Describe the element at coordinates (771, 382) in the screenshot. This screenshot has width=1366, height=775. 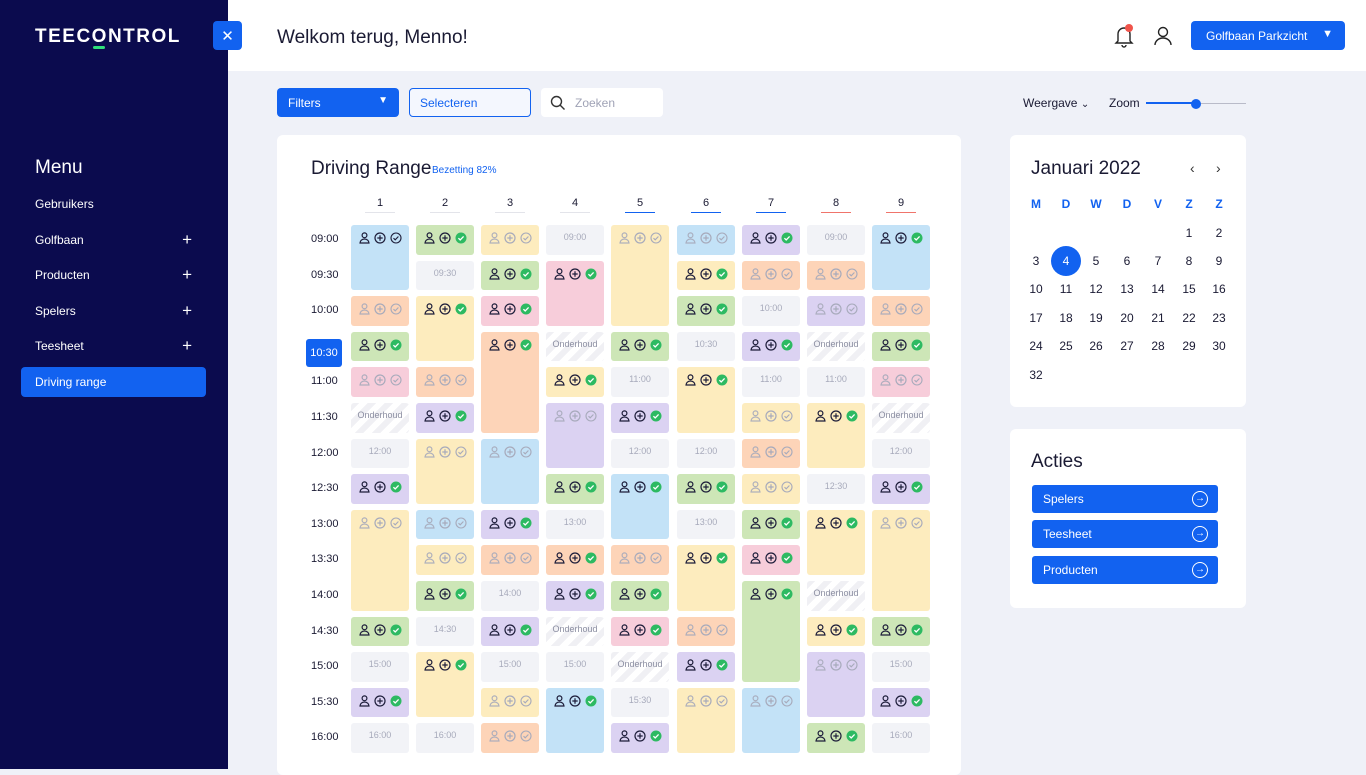
I see `empty-slot: 11:00` at that location.